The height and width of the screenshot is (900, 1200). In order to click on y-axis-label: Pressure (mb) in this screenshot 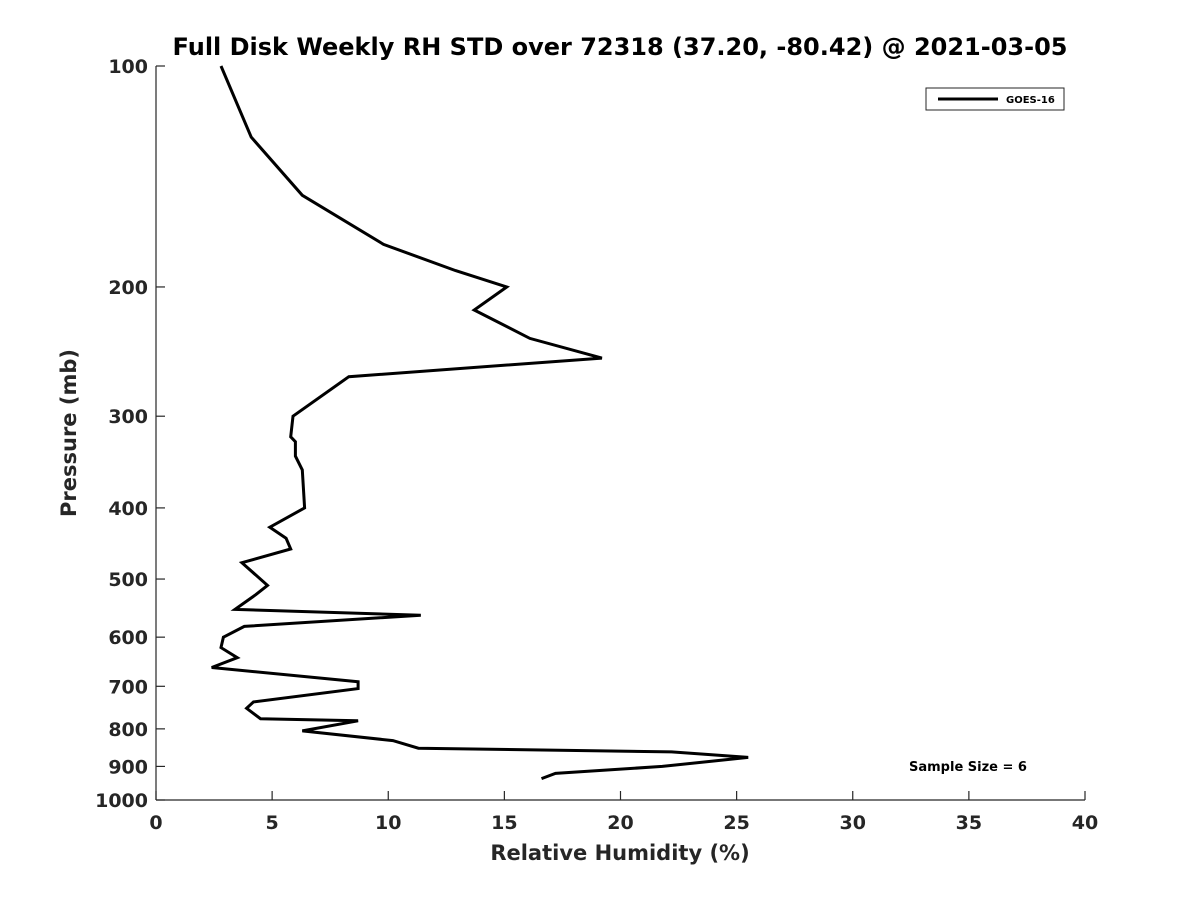, I will do `click(69, 433)`.